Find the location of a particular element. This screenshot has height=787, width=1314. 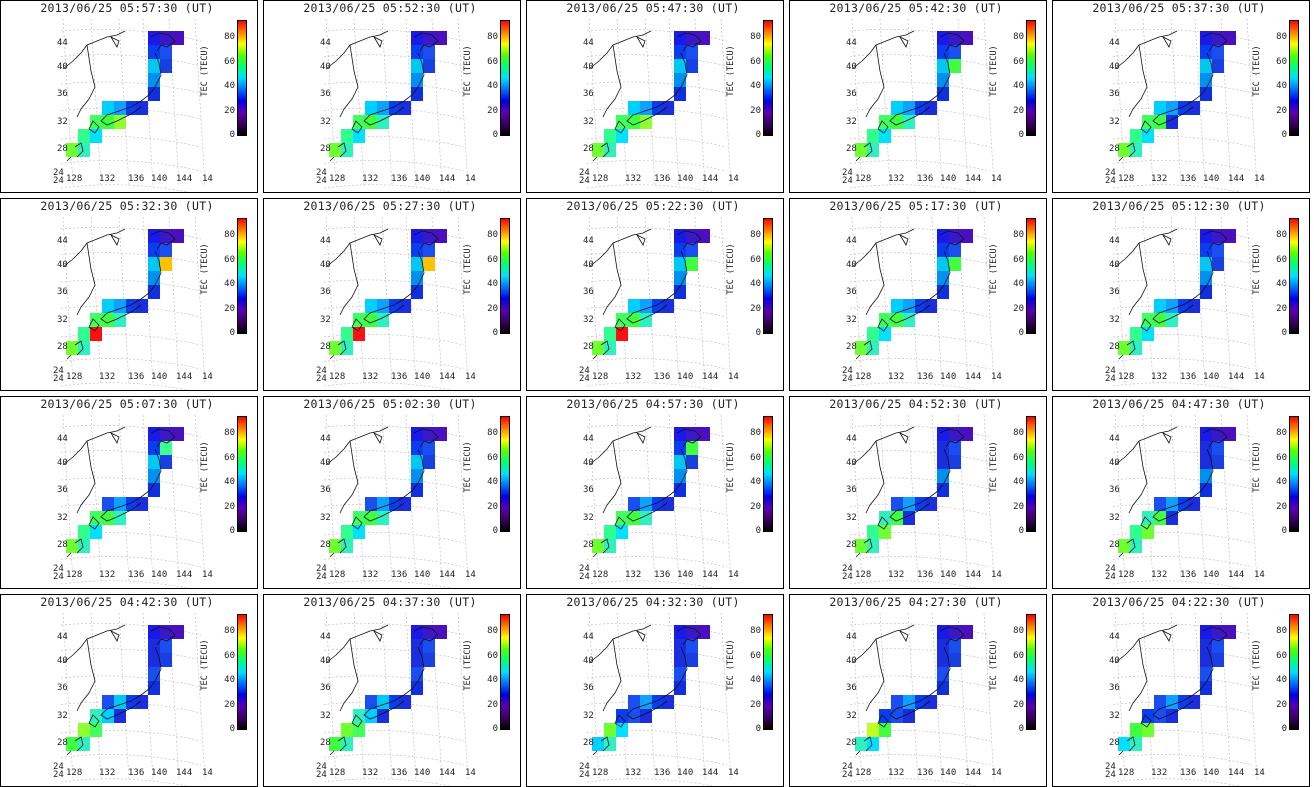

latitude-label: 40 is located at coordinates (851, 661).